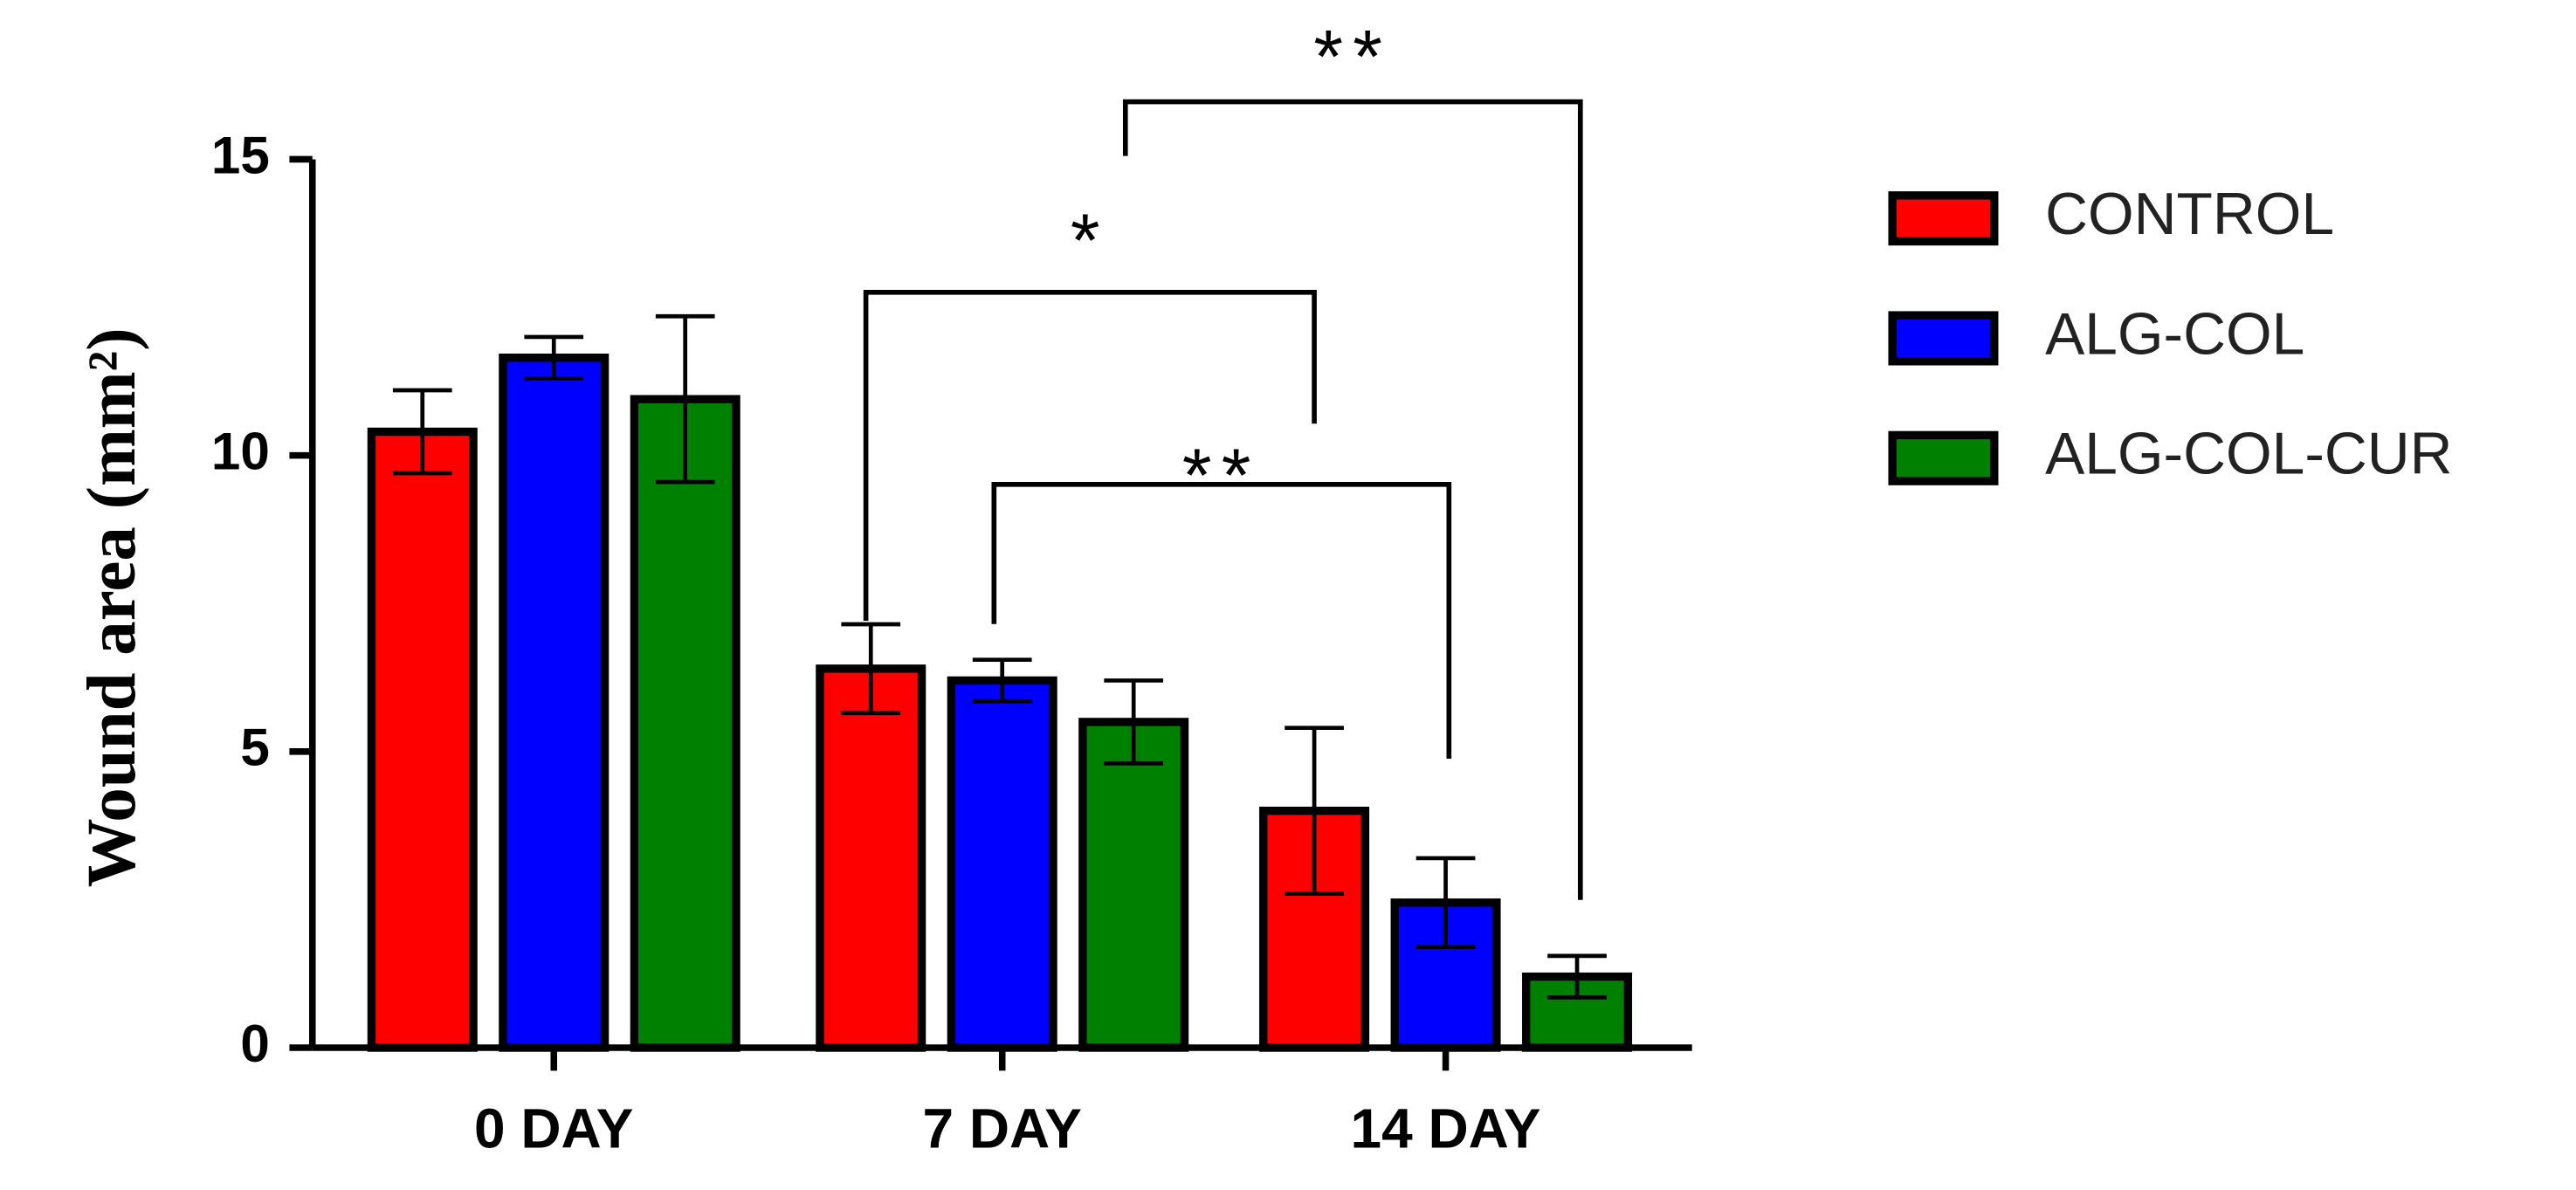  What do you see at coordinates (2189, 214) in the screenshot?
I see `legend-label: CONTROL` at bounding box center [2189, 214].